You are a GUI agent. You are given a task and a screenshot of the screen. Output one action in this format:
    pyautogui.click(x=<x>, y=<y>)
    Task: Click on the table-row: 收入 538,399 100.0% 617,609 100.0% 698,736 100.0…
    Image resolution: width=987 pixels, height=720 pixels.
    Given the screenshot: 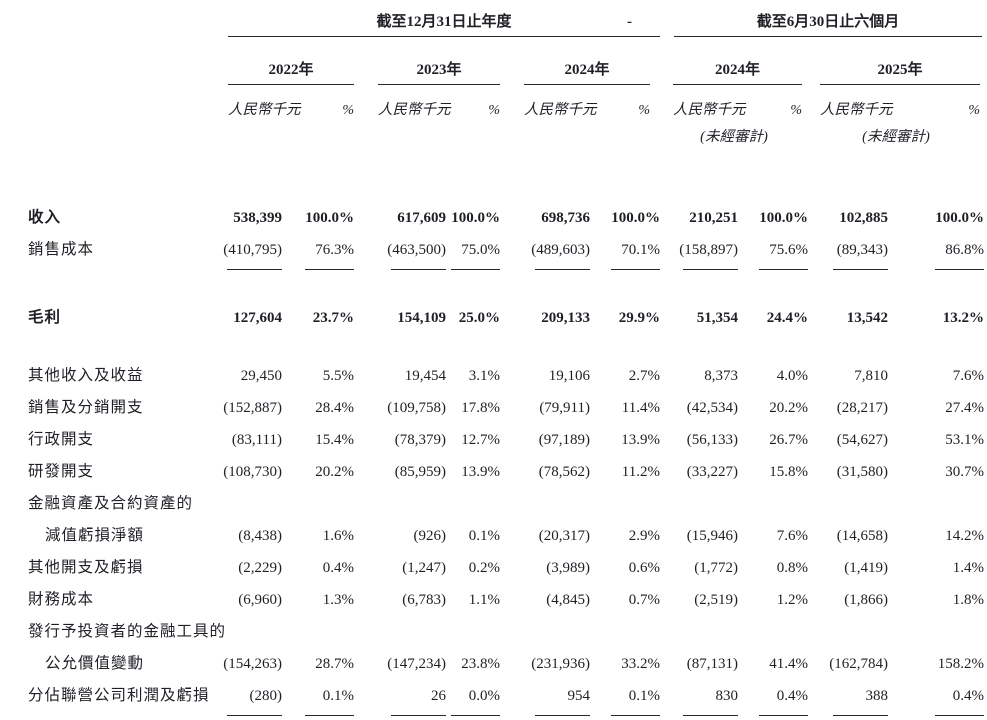 What is the action you would take?
    pyautogui.click(x=507, y=218)
    